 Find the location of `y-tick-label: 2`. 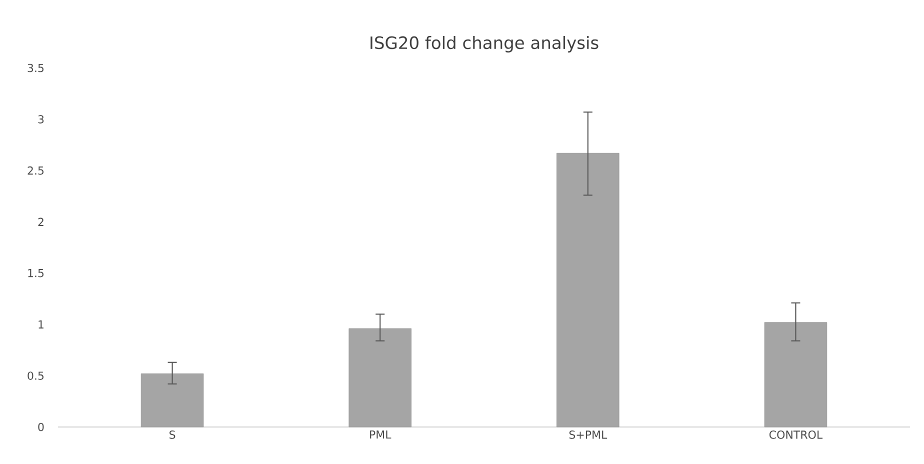

y-tick-label: 2 is located at coordinates (41, 222).